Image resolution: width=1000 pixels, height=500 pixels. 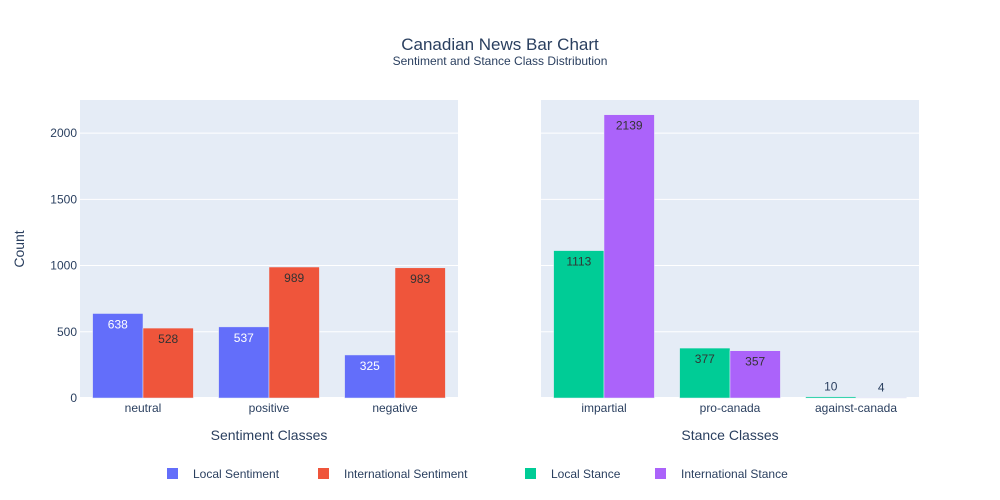 I want to click on legend-label: Local Sentiment, so click(x=236, y=474).